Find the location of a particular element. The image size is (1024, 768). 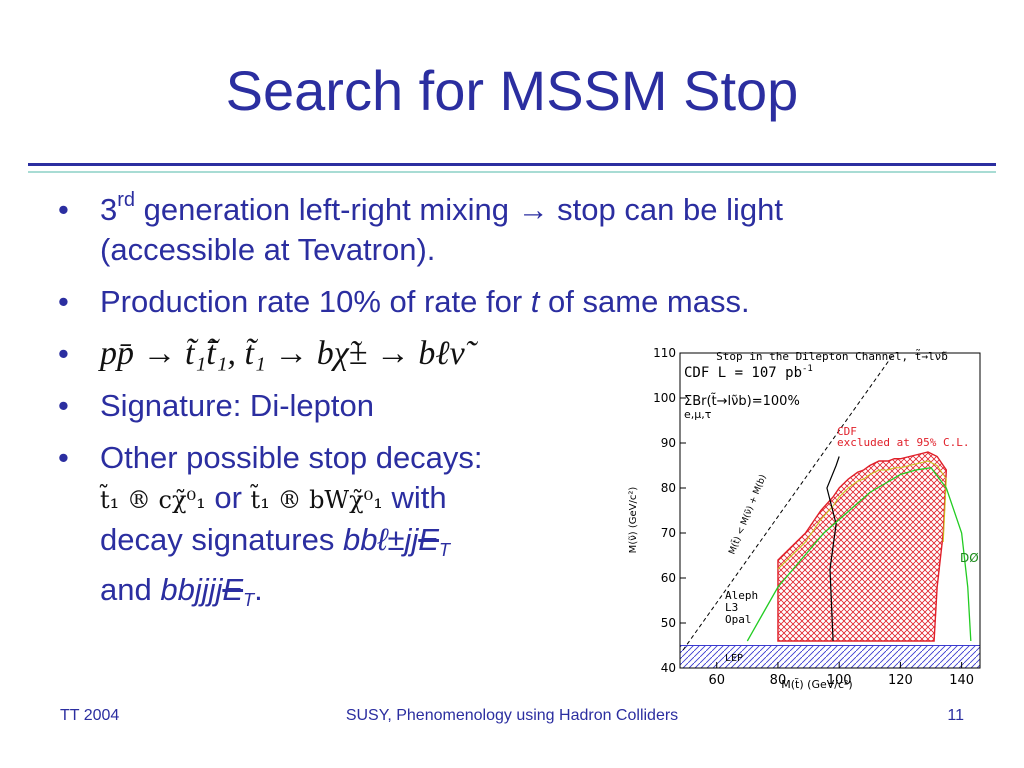

x-tick-label: 60 is located at coordinates (716, 680).